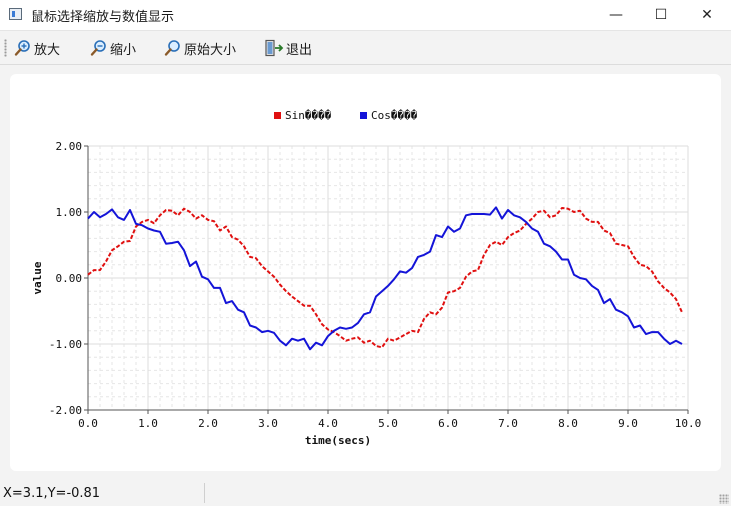 The image size is (731, 506). What do you see at coordinates (365, 15) in the screenshot?
I see `title-bar: 鼠标选择缩放与数值显示 — ☐ ✕` at bounding box center [365, 15].